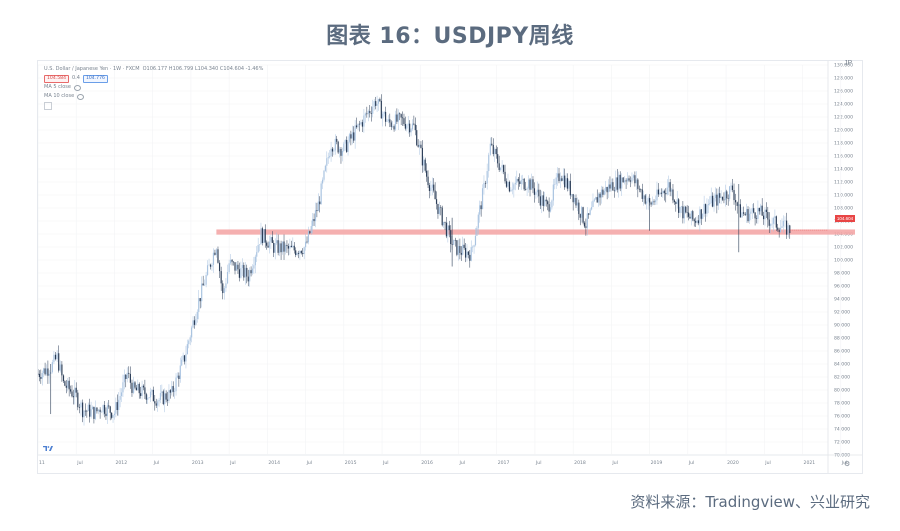  What do you see at coordinates (842, 313) in the screenshot?
I see `y-tick-label: 92.000` at bounding box center [842, 313].